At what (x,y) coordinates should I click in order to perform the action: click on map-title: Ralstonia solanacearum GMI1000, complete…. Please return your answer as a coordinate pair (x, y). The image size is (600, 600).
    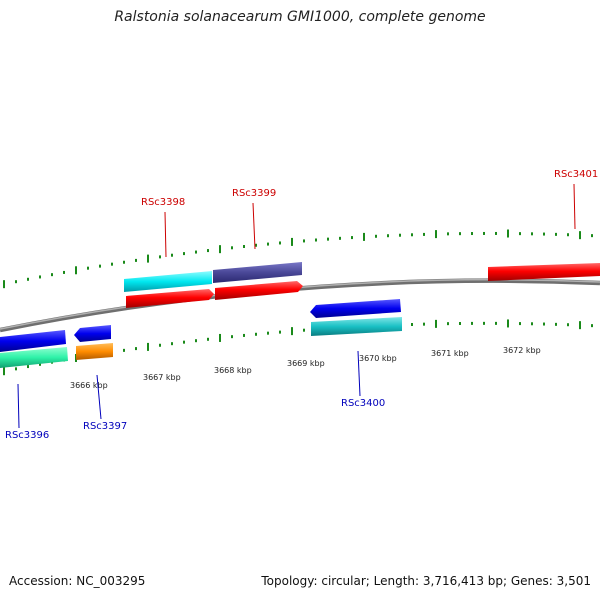
    Looking at the image, I should click on (300, 17).